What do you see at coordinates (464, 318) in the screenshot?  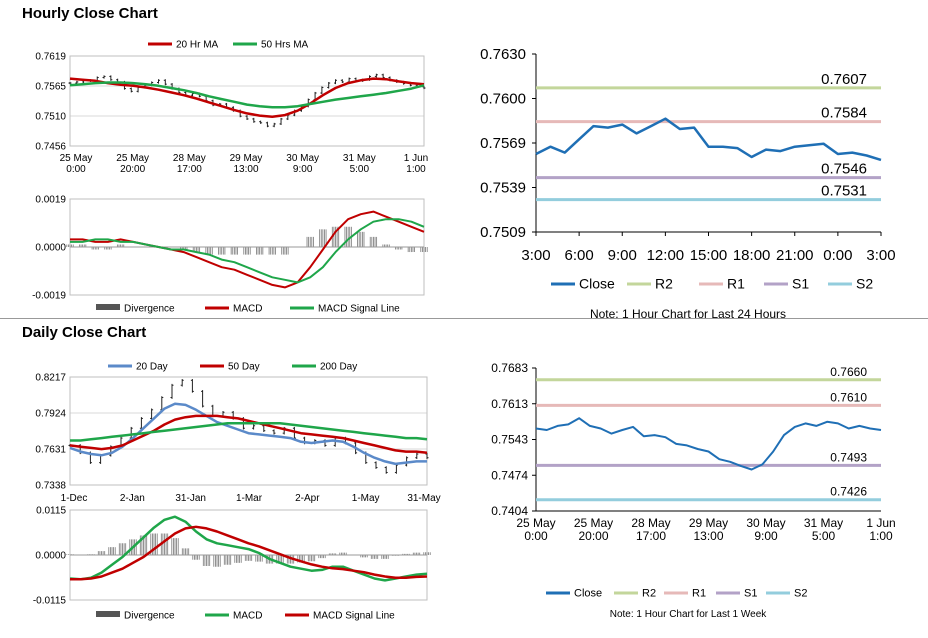 I see `section-divider` at bounding box center [464, 318].